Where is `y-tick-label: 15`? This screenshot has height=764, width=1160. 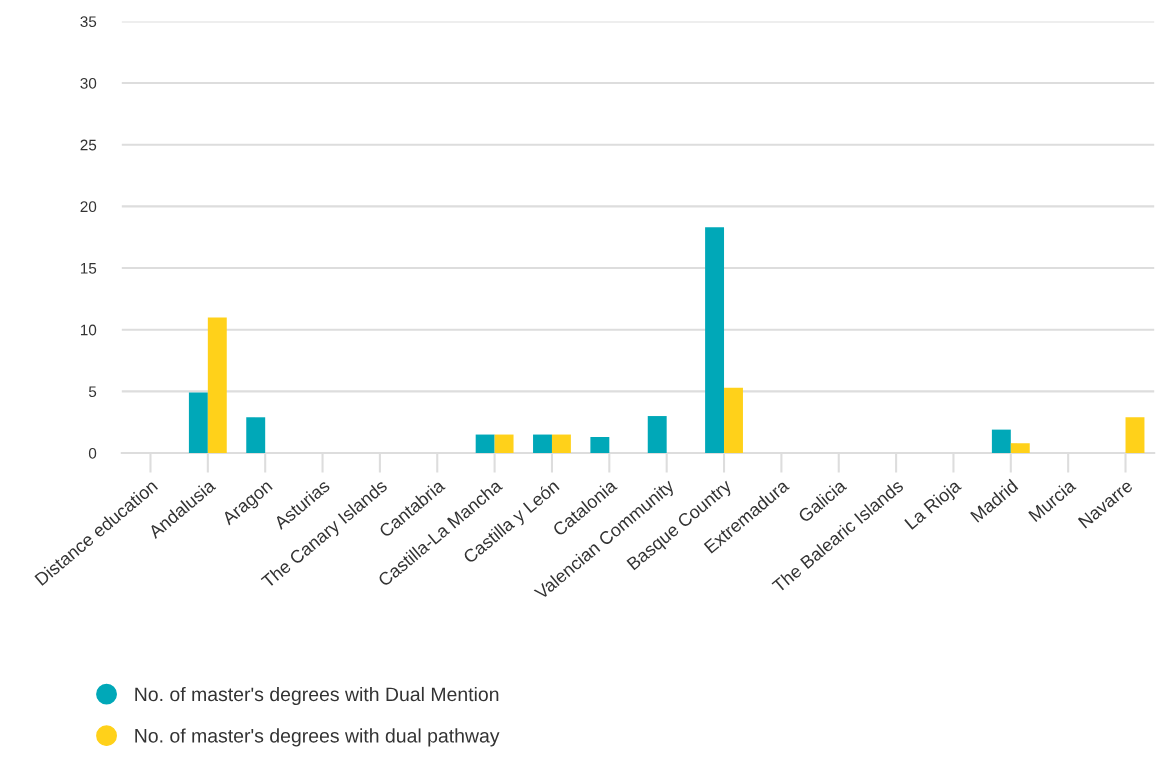
y-tick-label: 15 is located at coordinates (88, 268).